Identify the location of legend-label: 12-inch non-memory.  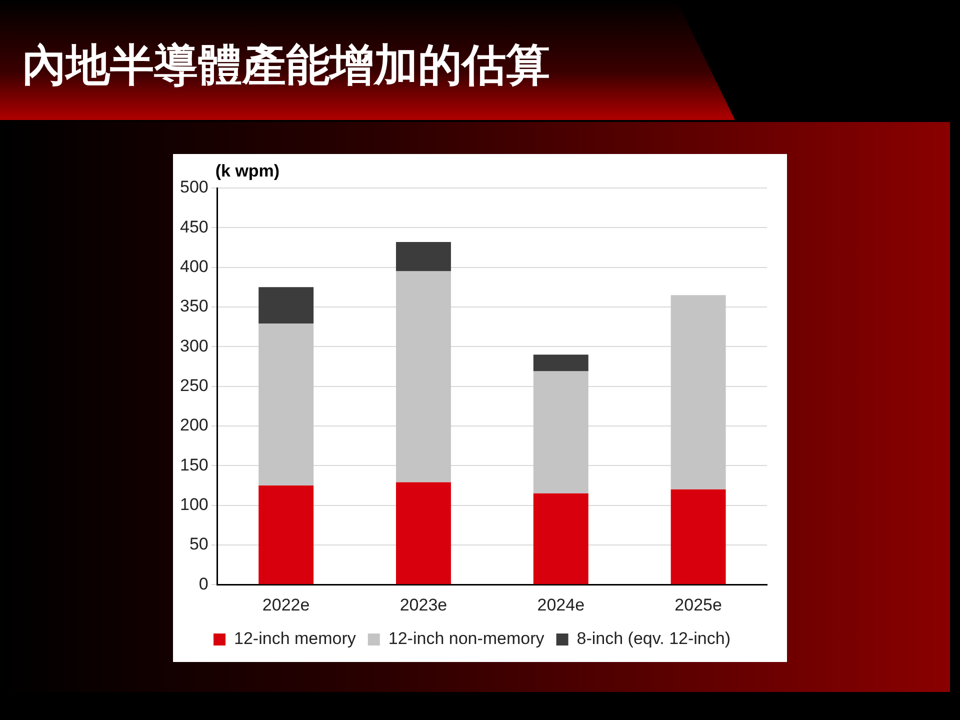
(466, 638).